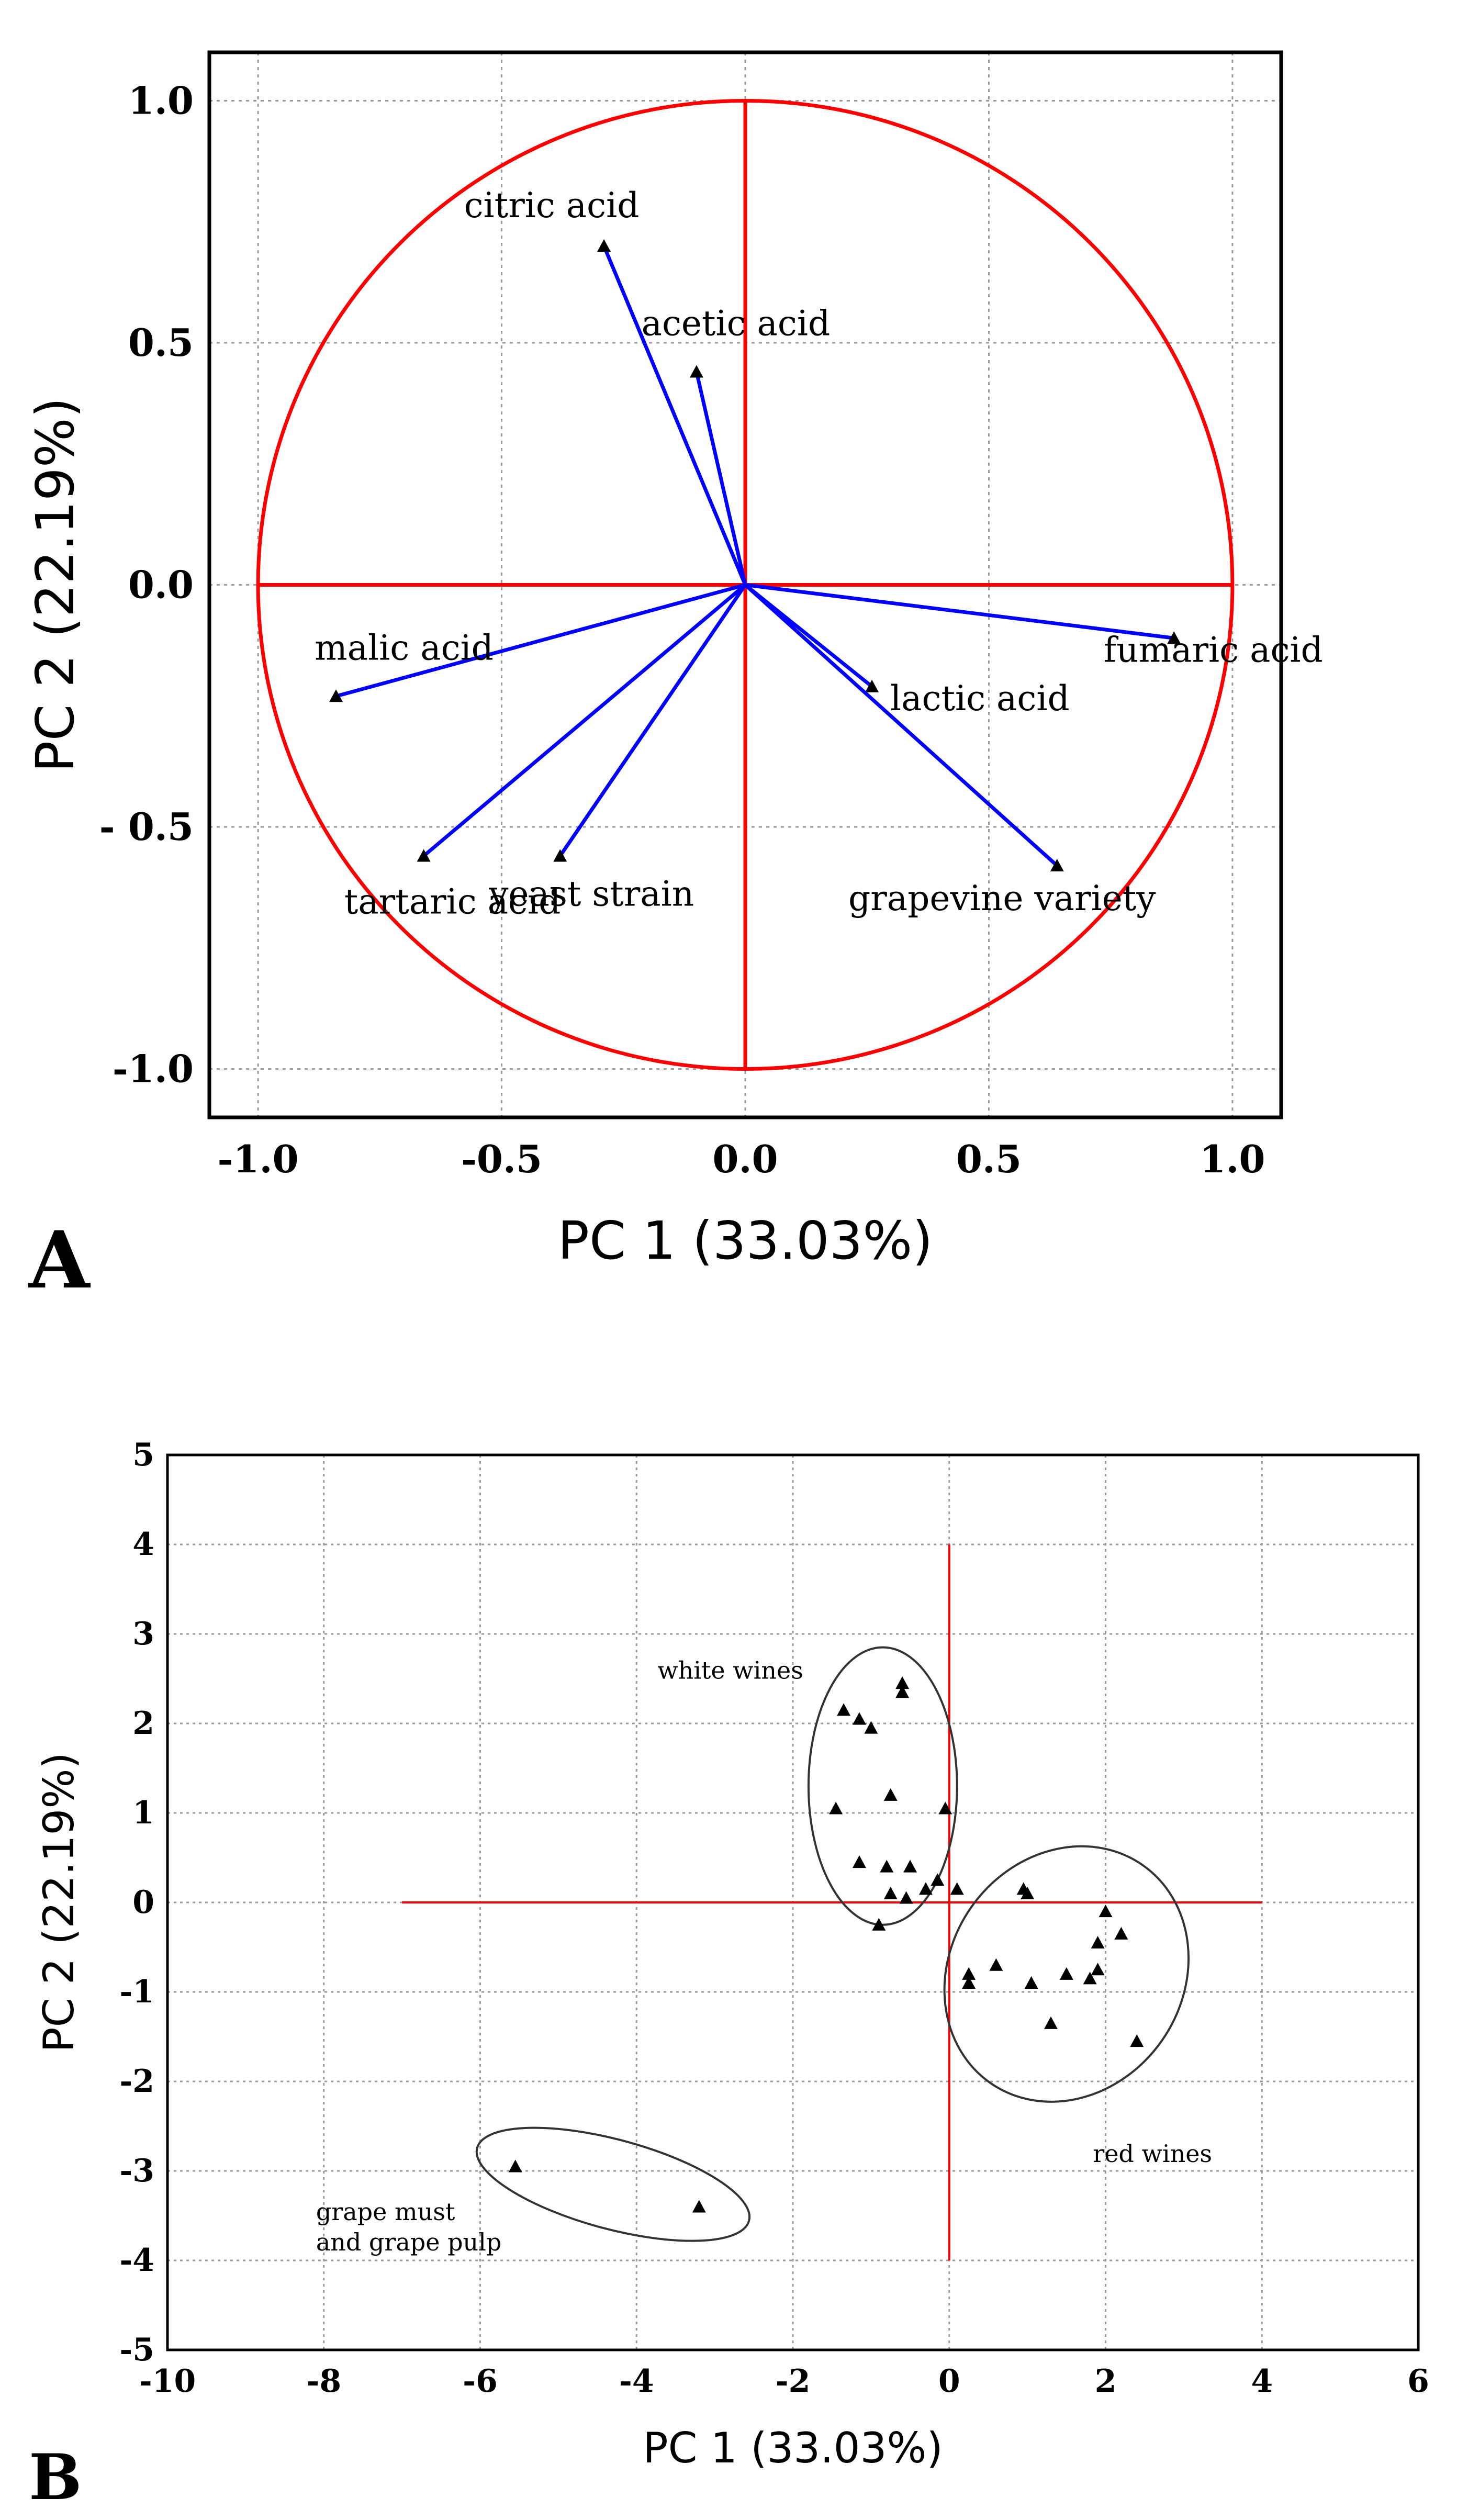  I want to click on group-ellipse-red-wines, so click(1066, 1974).